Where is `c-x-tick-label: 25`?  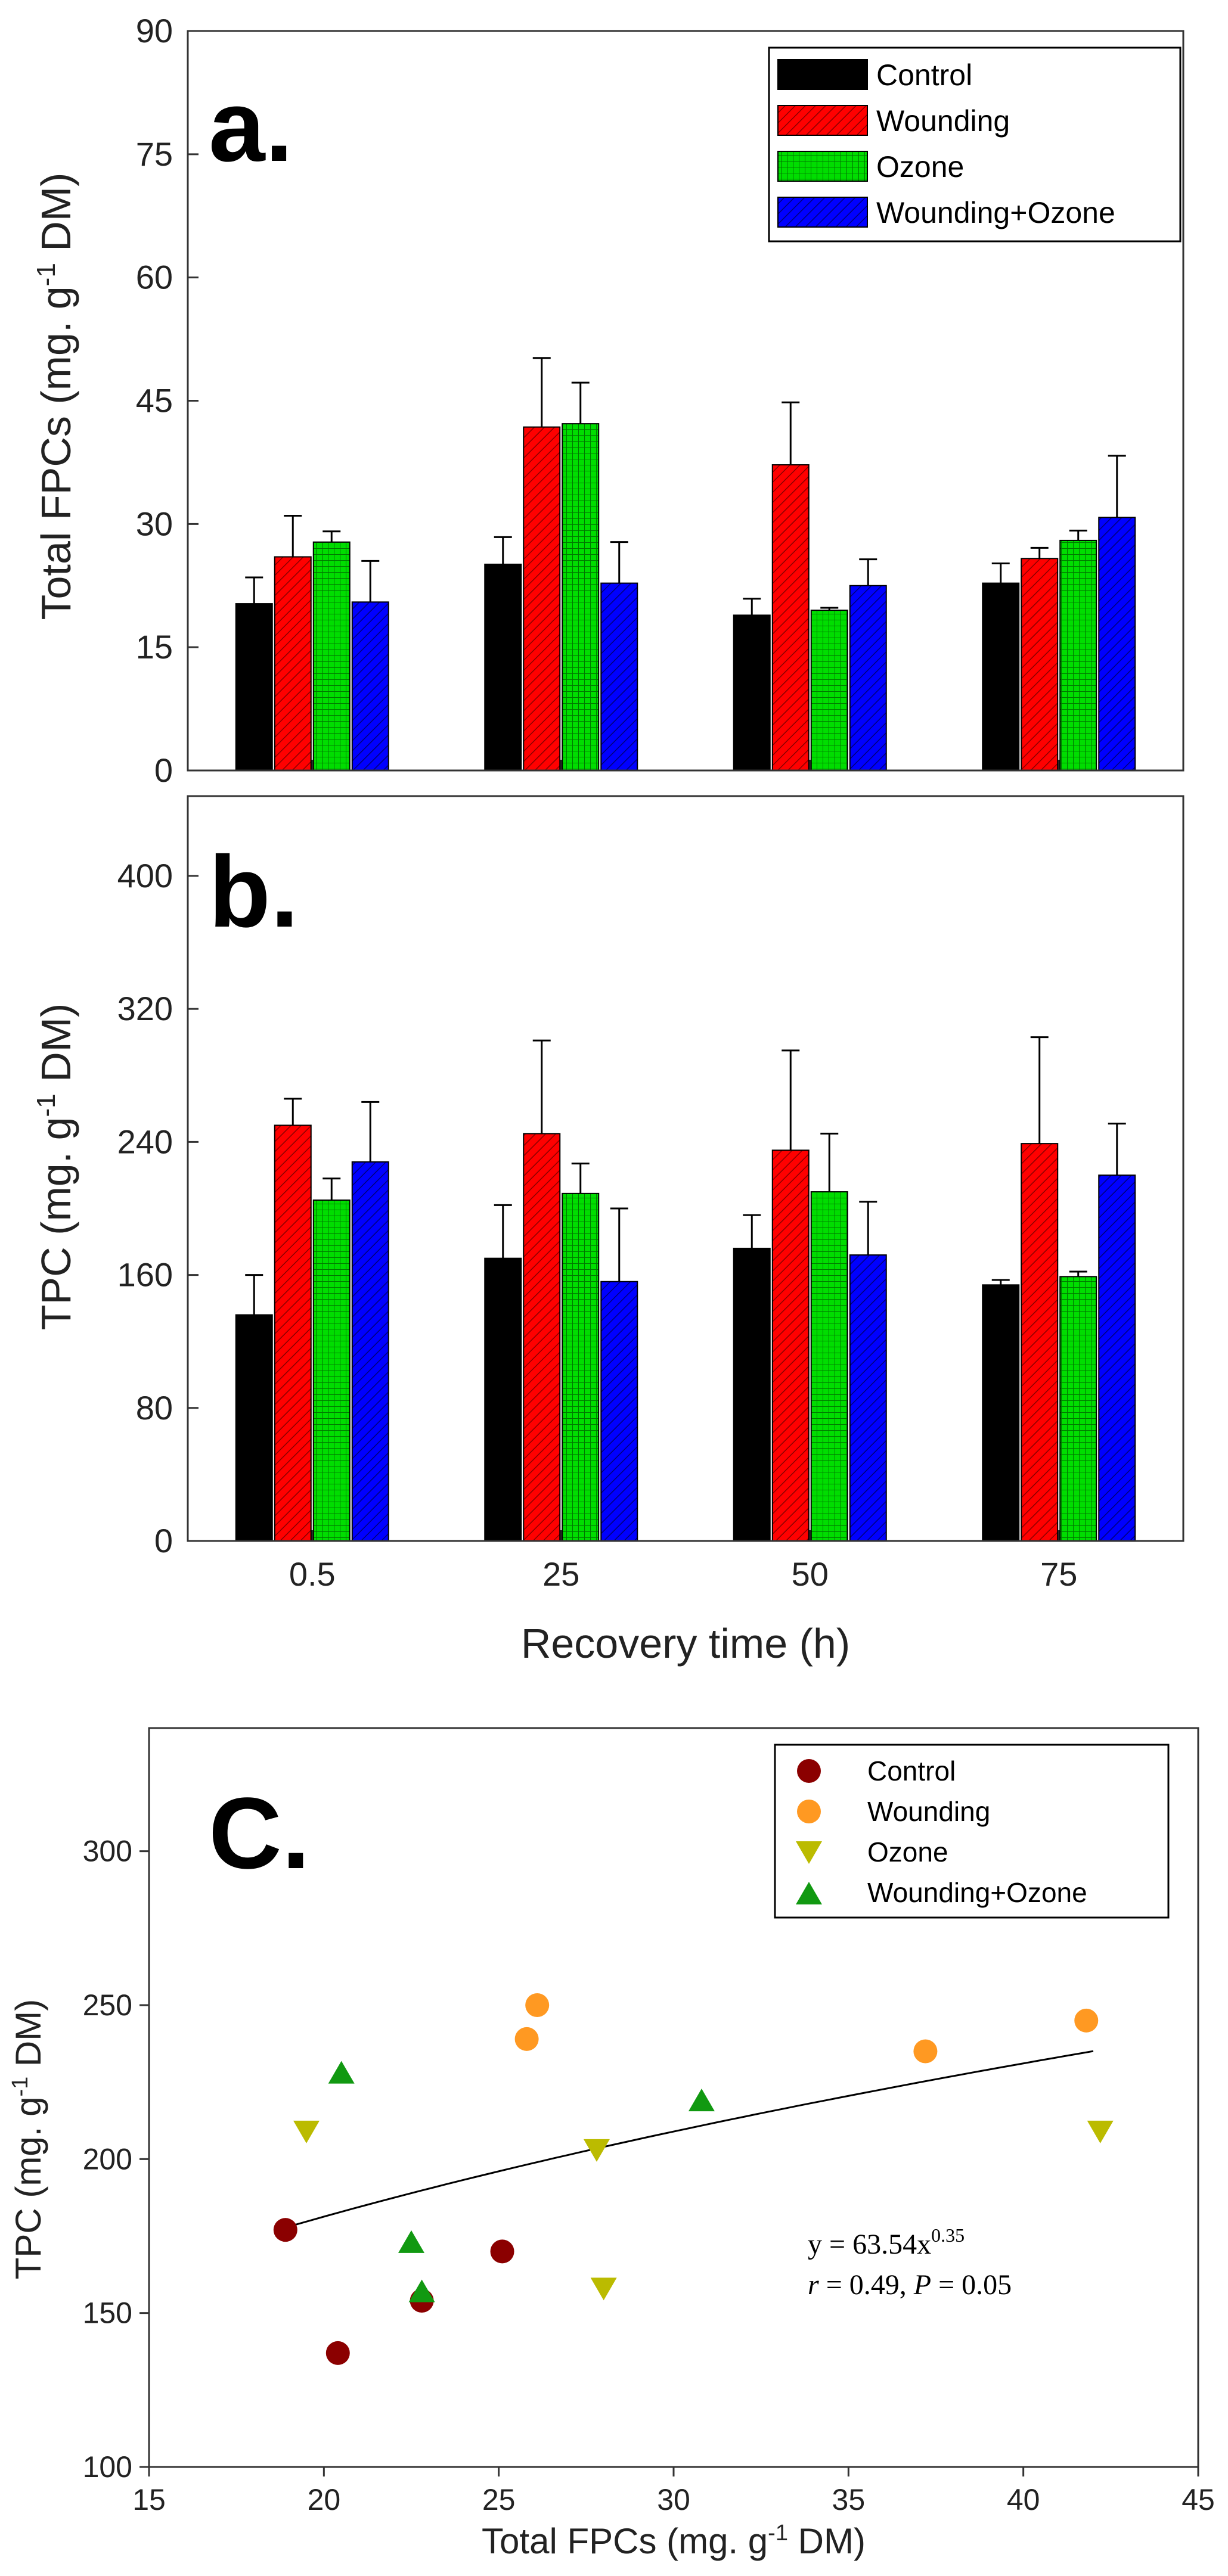
c-x-tick-label: 25 is located at coordinates (499, 2499).